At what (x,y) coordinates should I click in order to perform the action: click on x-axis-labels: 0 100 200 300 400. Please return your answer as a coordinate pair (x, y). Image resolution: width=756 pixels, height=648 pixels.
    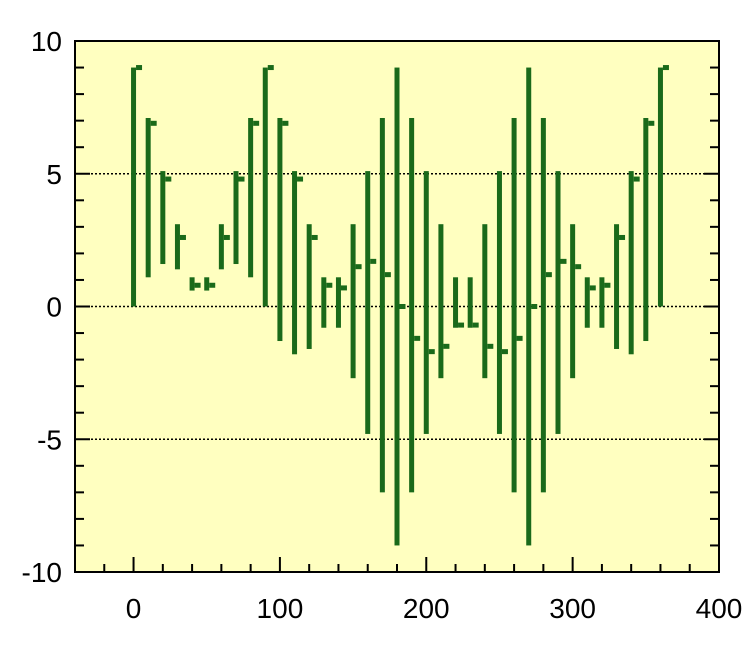
    Looking at the image, I should click on (434, 608).